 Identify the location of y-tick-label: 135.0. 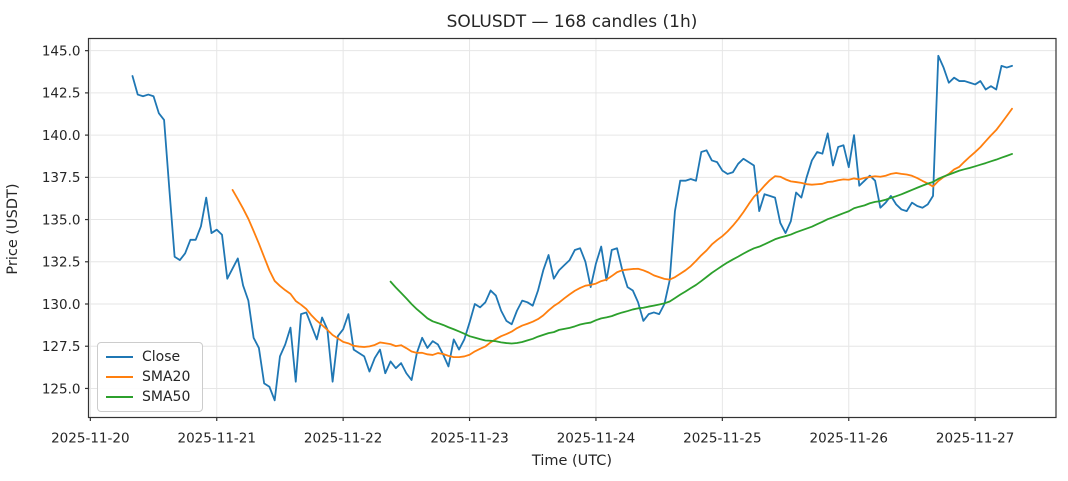
(61, 220).